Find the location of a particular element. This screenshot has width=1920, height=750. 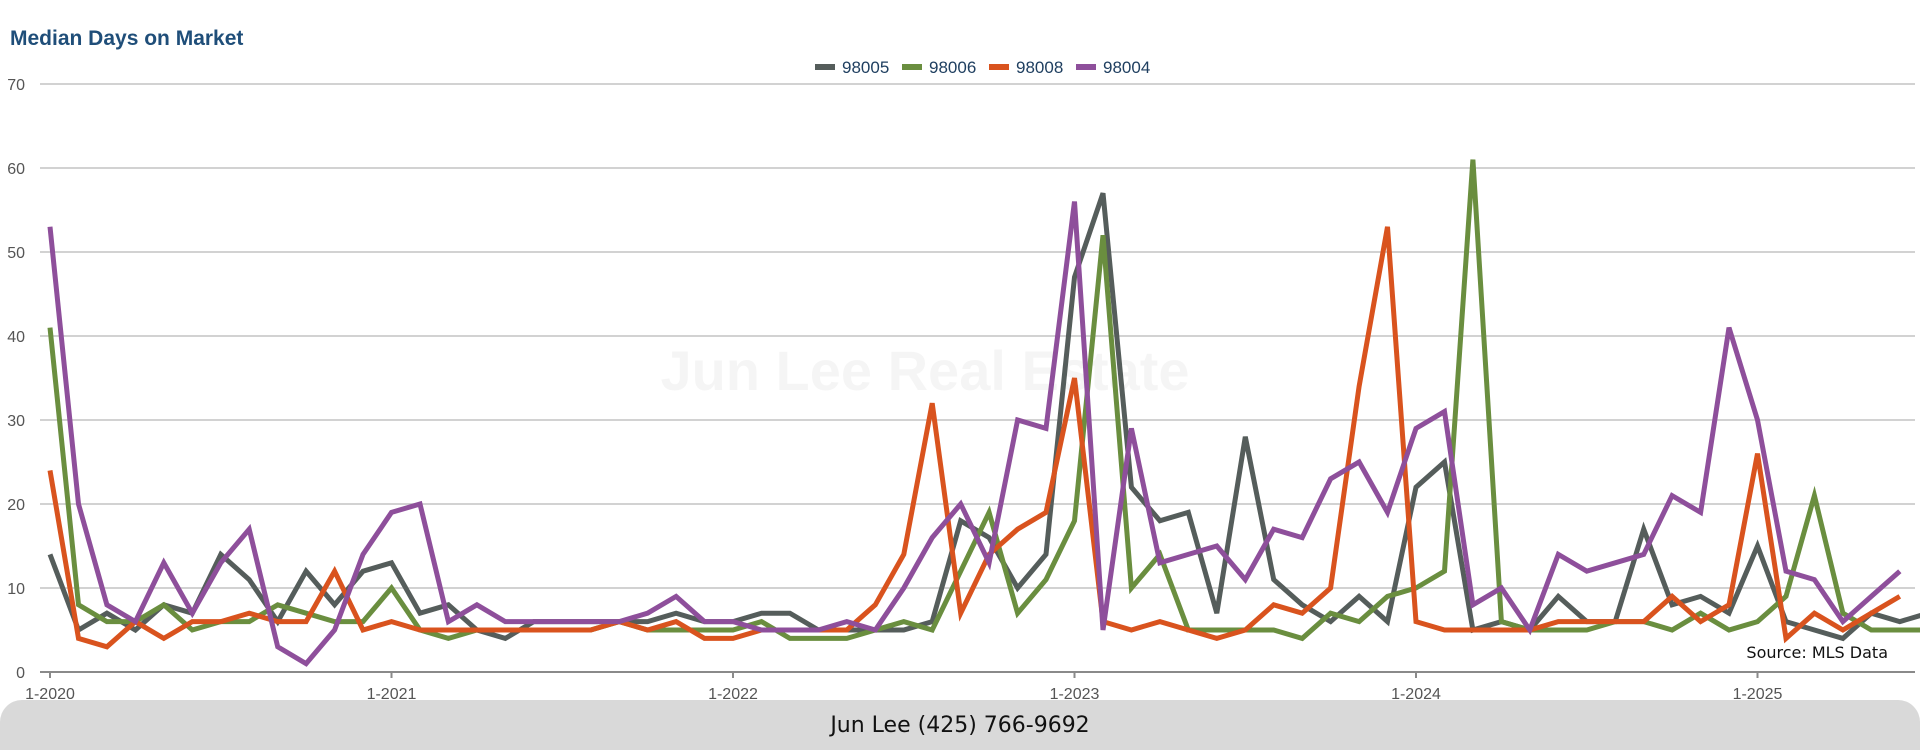

footer-bar: Jun Lee (425) 766-9692 is located at coordinates (960, 725).